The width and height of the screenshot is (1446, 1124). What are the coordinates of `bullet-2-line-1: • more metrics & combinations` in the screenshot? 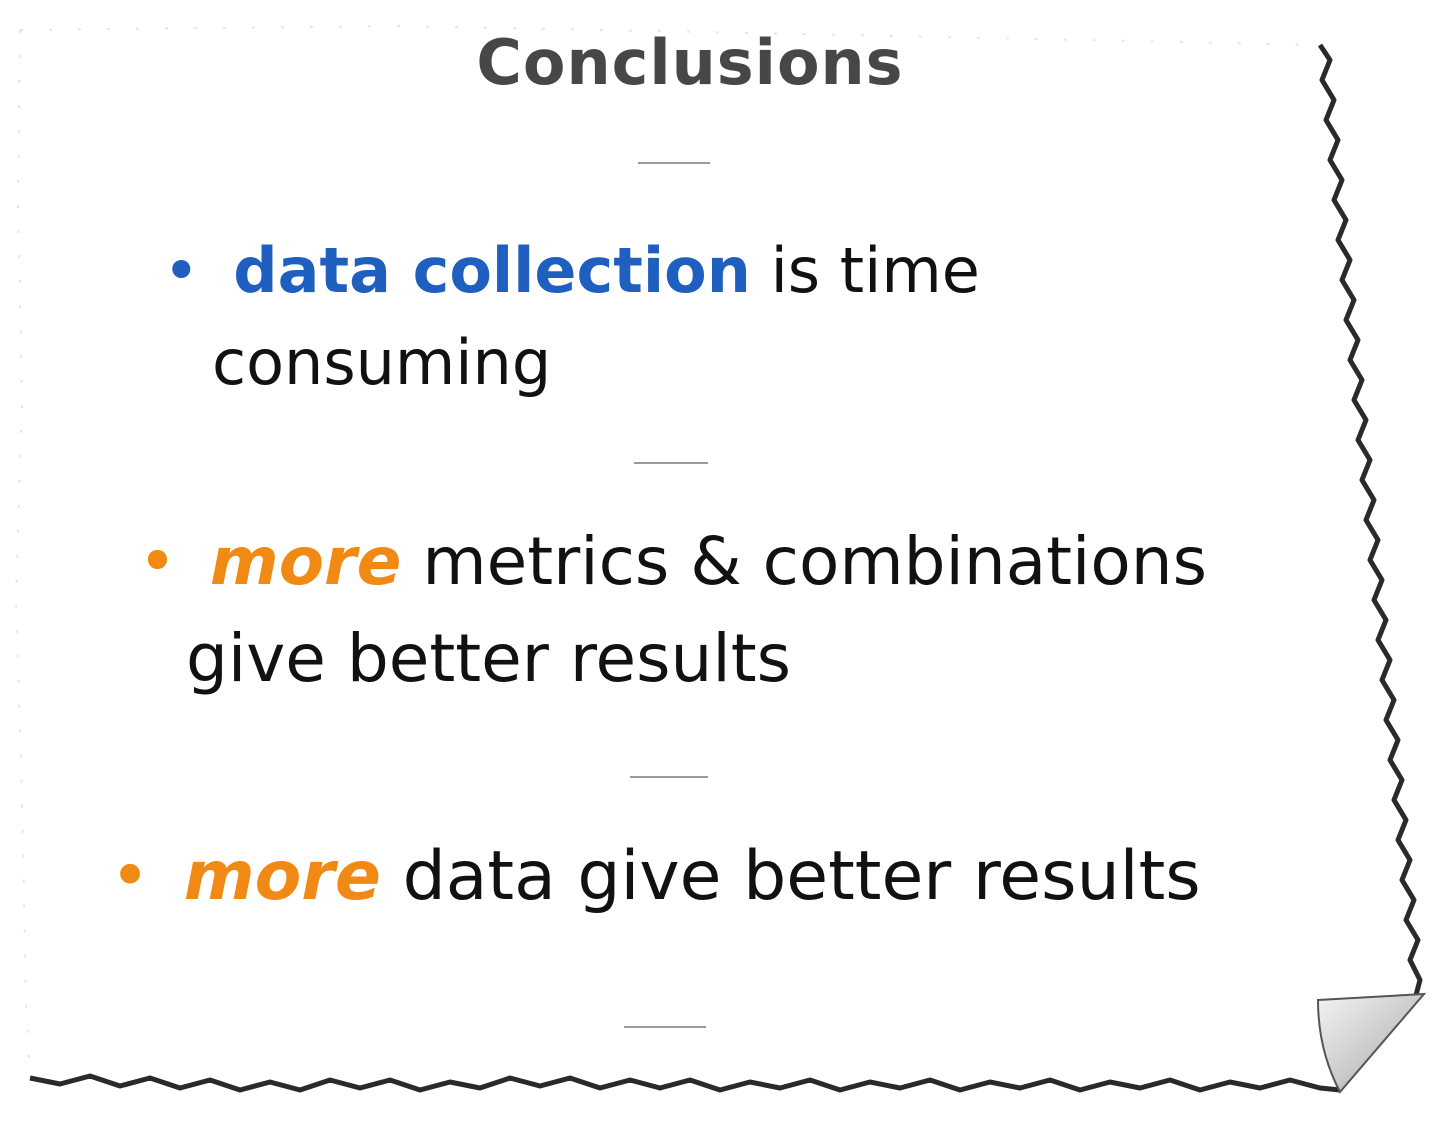 It's located at (672, 562).